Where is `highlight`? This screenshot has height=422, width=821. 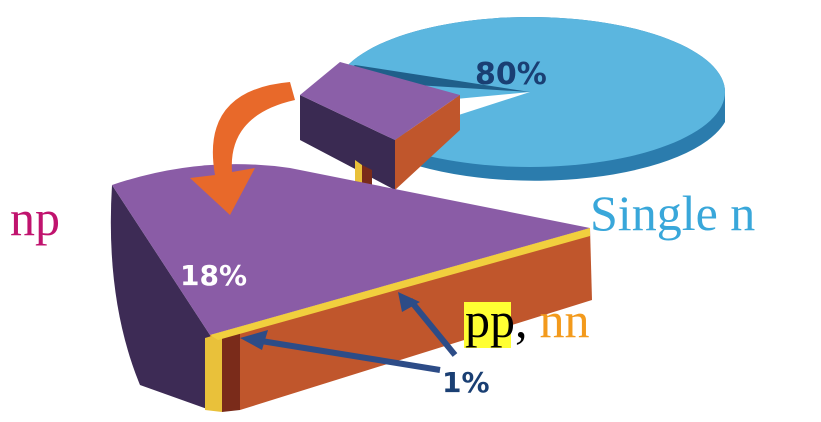
highlight is located at coordinates (487, 325).